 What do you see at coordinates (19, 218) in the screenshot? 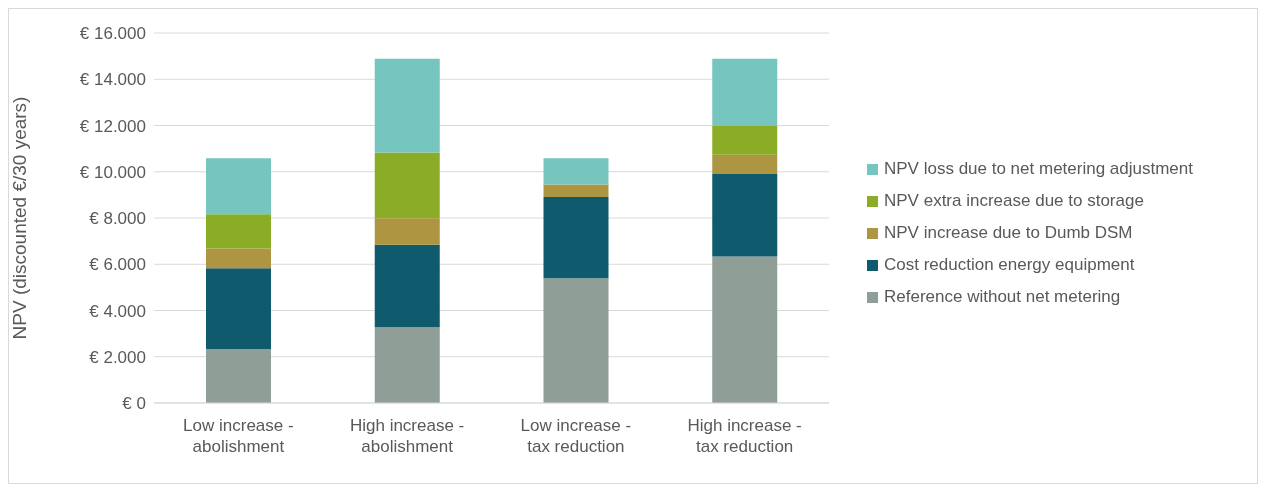
I see `y-axis-title: NPV (discounted €/30 years)` at bounding box center [19, 218].